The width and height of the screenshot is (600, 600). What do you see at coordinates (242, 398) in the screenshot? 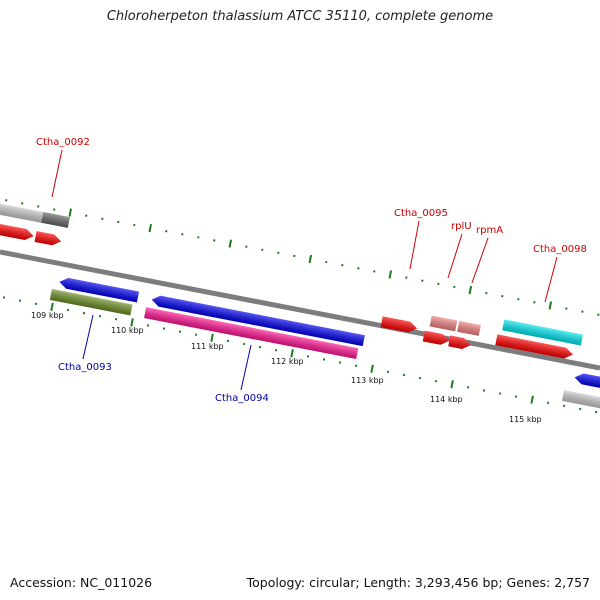
I see `gene-label-ctha-0094: Ctha_0094` at bounding box center [242, 398].